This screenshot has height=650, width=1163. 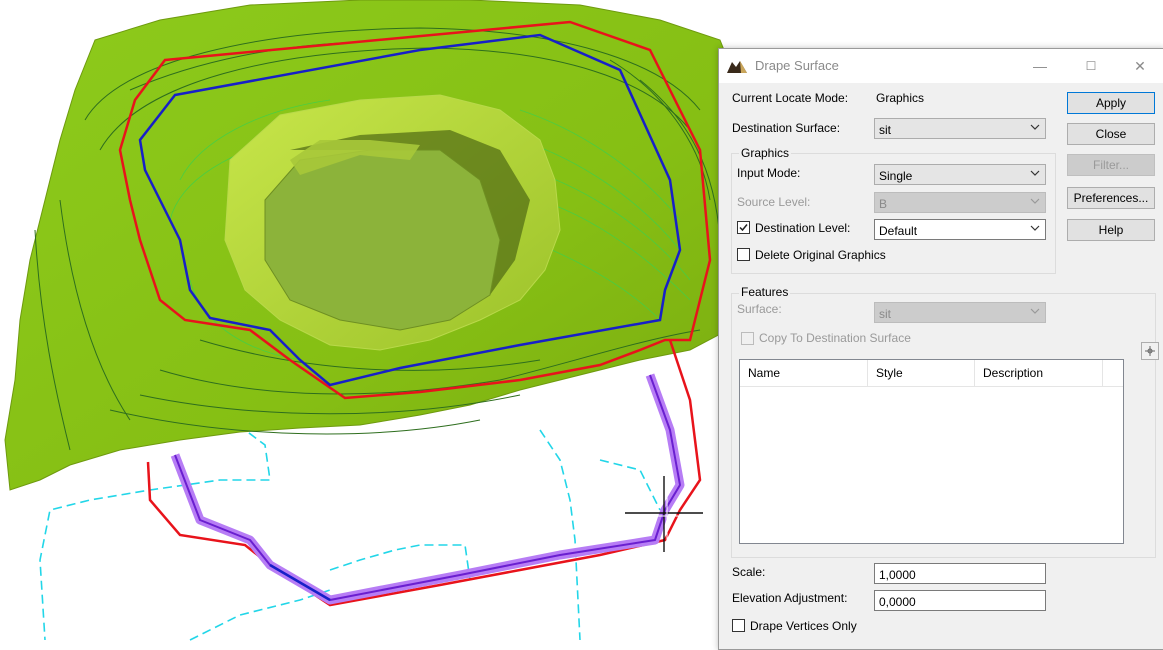 What do you see at coordinates (921, 373) in the screenshot?
I see `column-header-style: Style` at bounding box center [921, 373].